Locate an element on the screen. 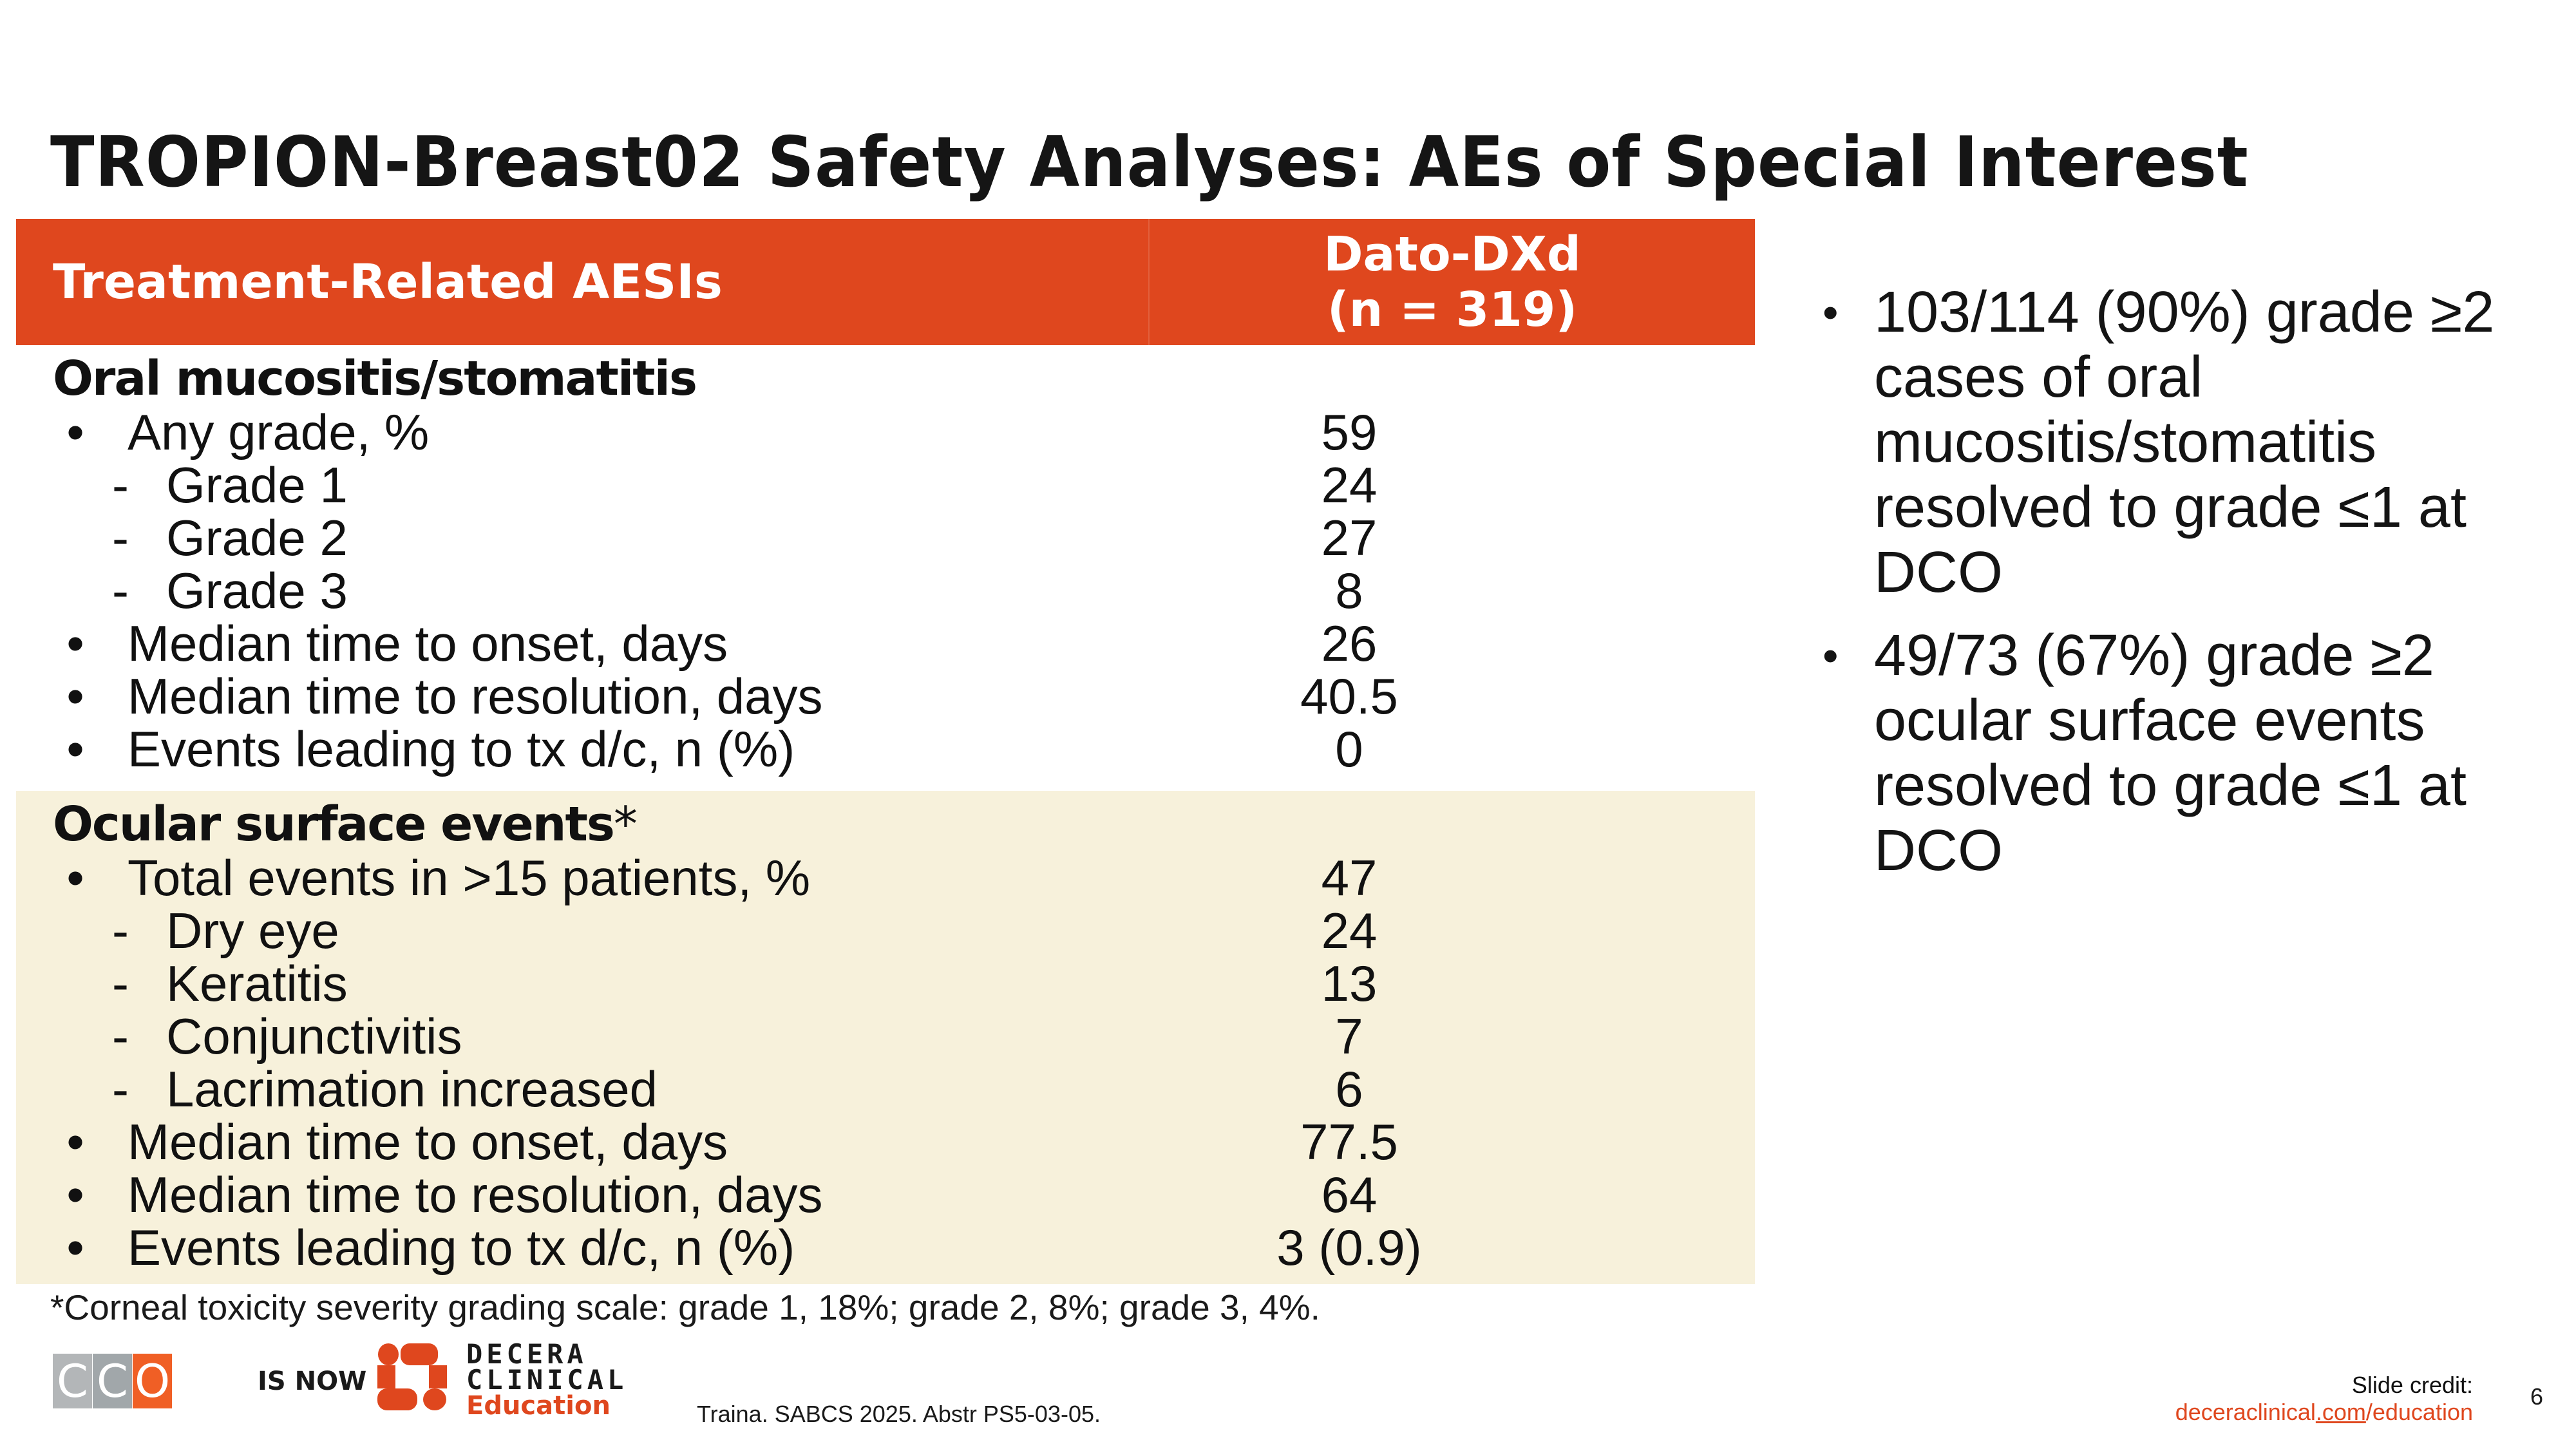 Image resolution: width=2576 pixels, height=1449 pixels. table-row: - Keratitis 13 is located at coordinates (885, 983).